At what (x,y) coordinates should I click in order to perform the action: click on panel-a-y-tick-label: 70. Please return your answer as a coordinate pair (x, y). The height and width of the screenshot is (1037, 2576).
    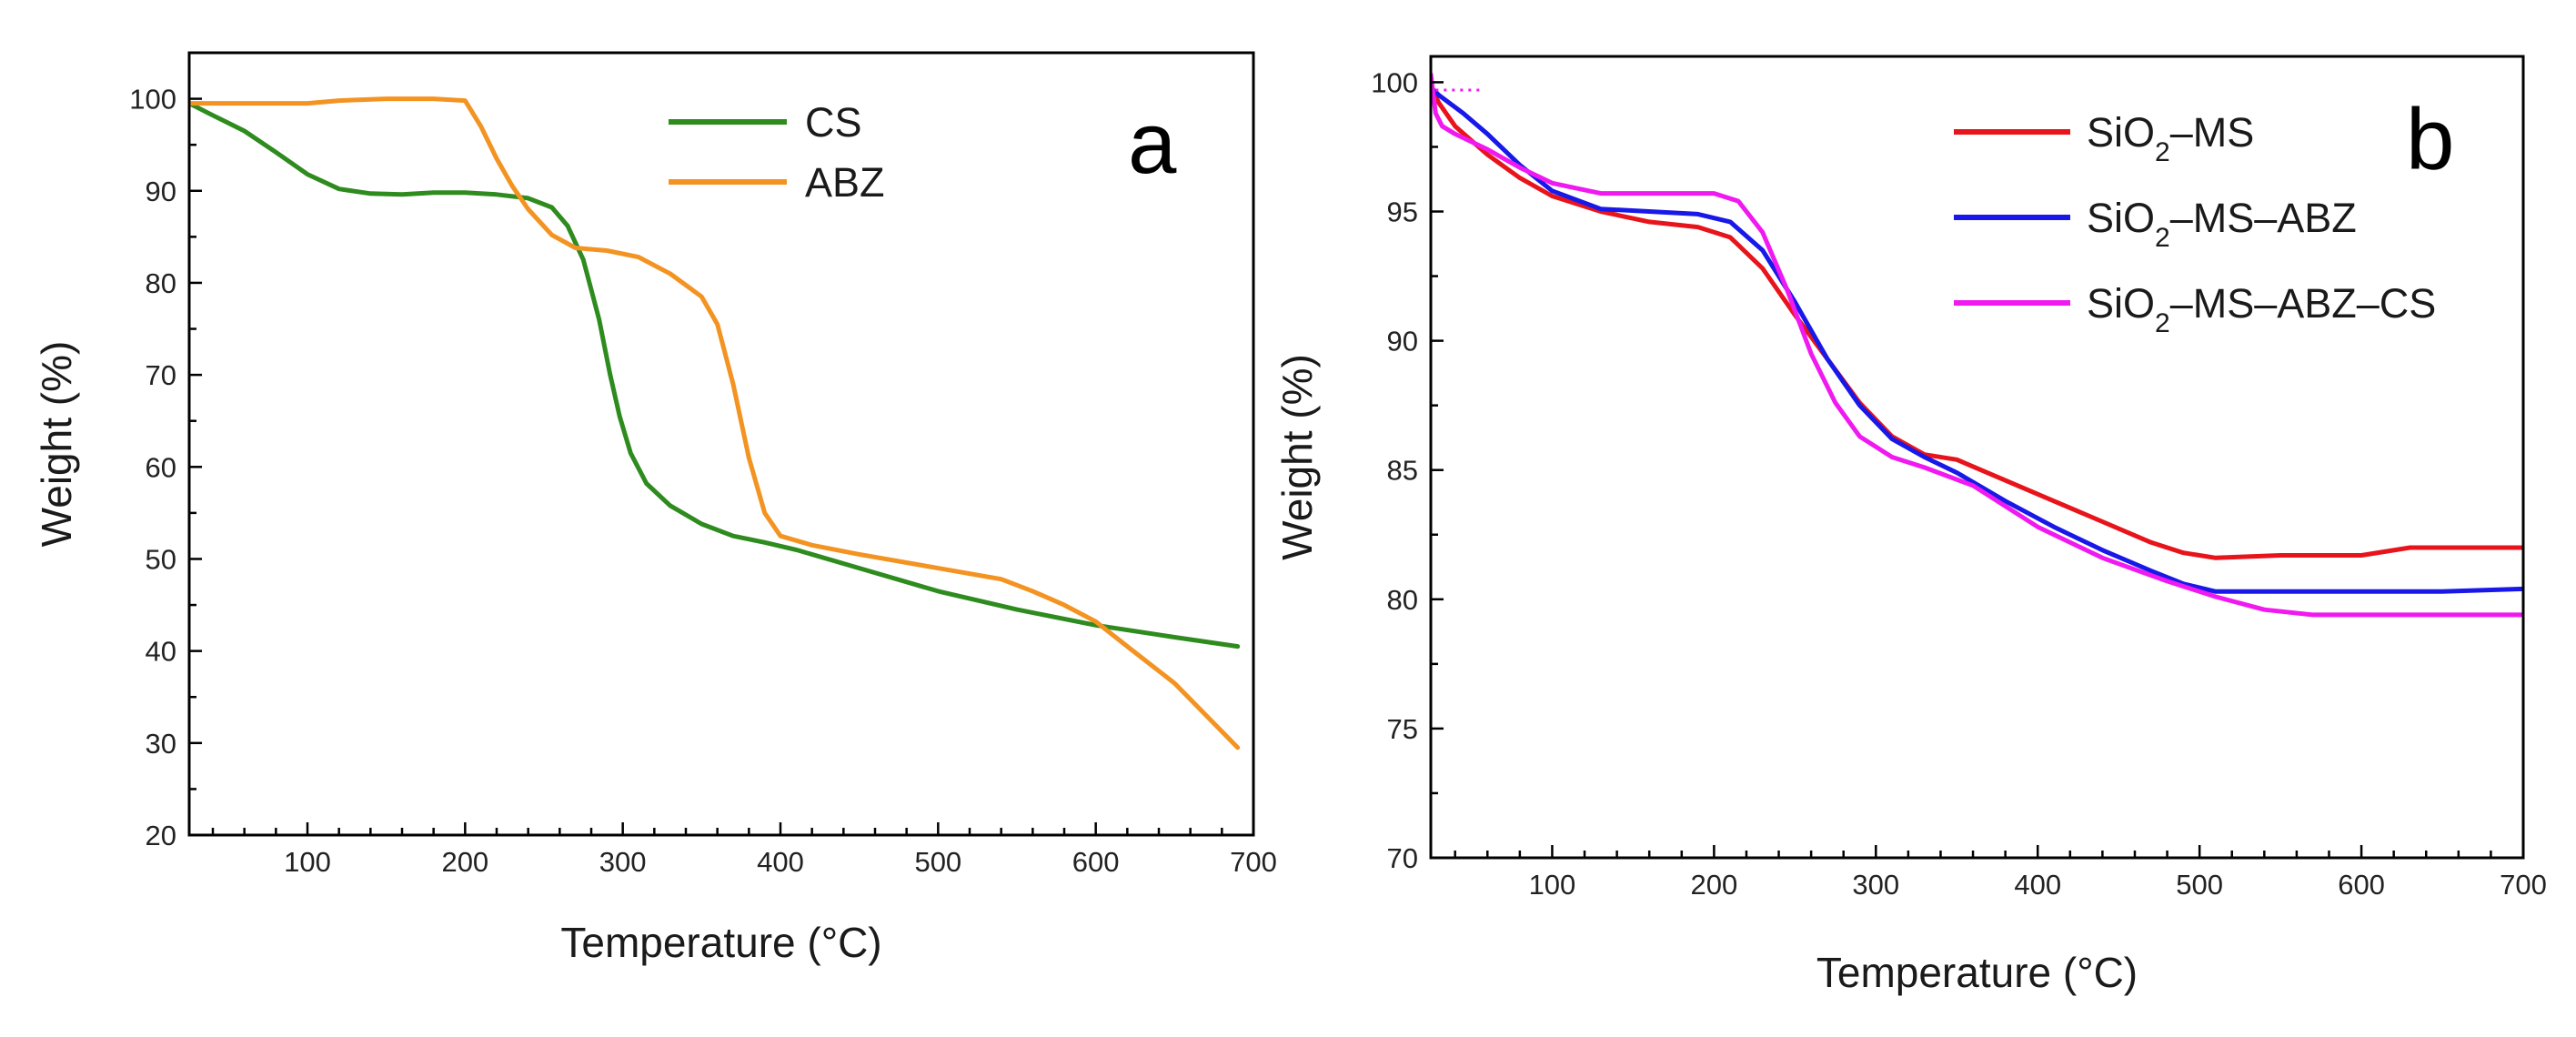
    Looking at the image, I should click on (161, 375).